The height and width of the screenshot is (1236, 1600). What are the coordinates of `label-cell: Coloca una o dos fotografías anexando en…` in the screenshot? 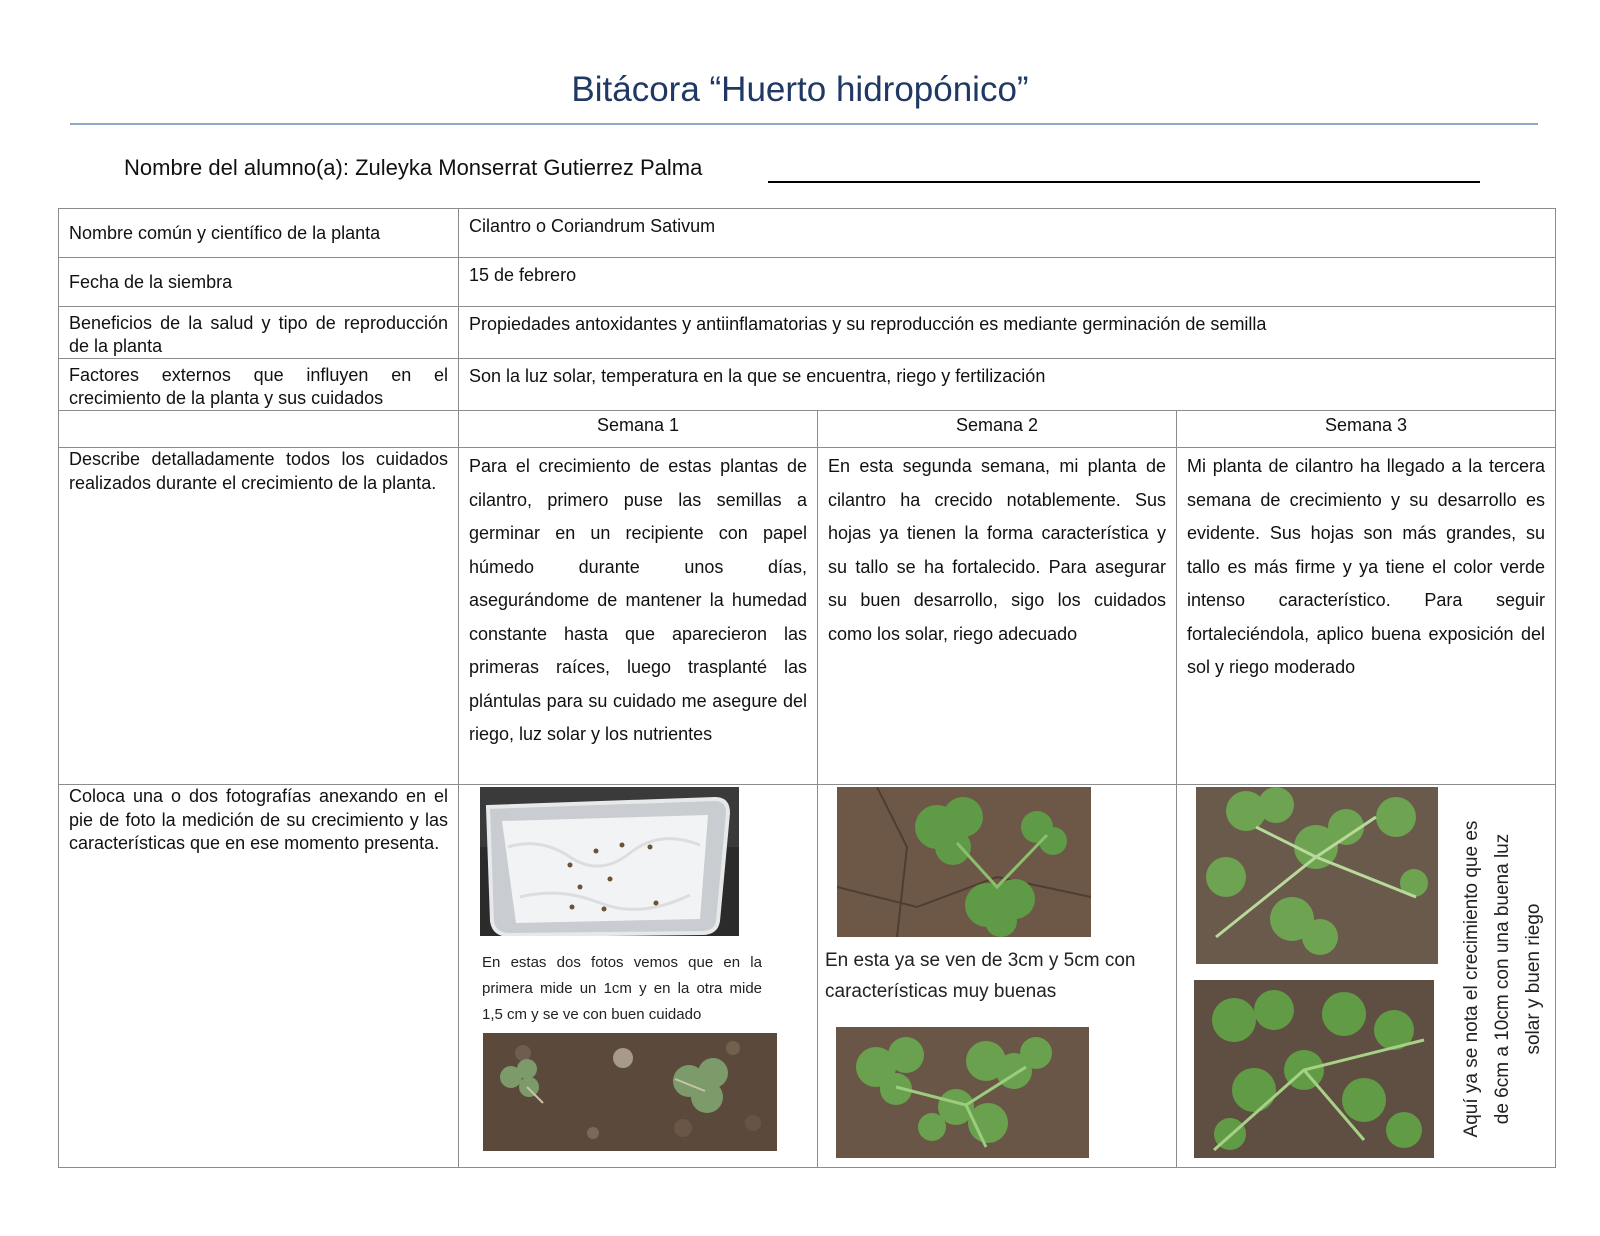 It's located at (258, 976).